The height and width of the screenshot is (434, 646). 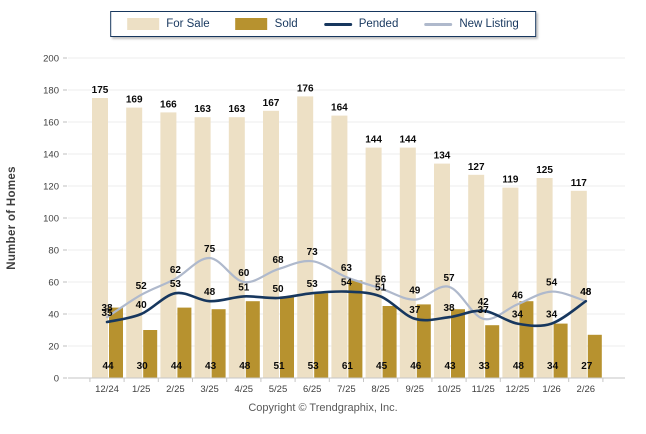 I want to click on legend-item-sold: Sold, so click(x=266, y=24).